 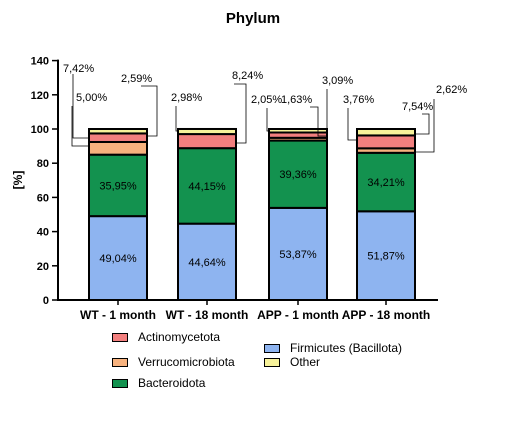 What do you see at coordinates (296, 100) in the screenshot?
I see `data-label: 1,63%` at bounding box center [296, 100].